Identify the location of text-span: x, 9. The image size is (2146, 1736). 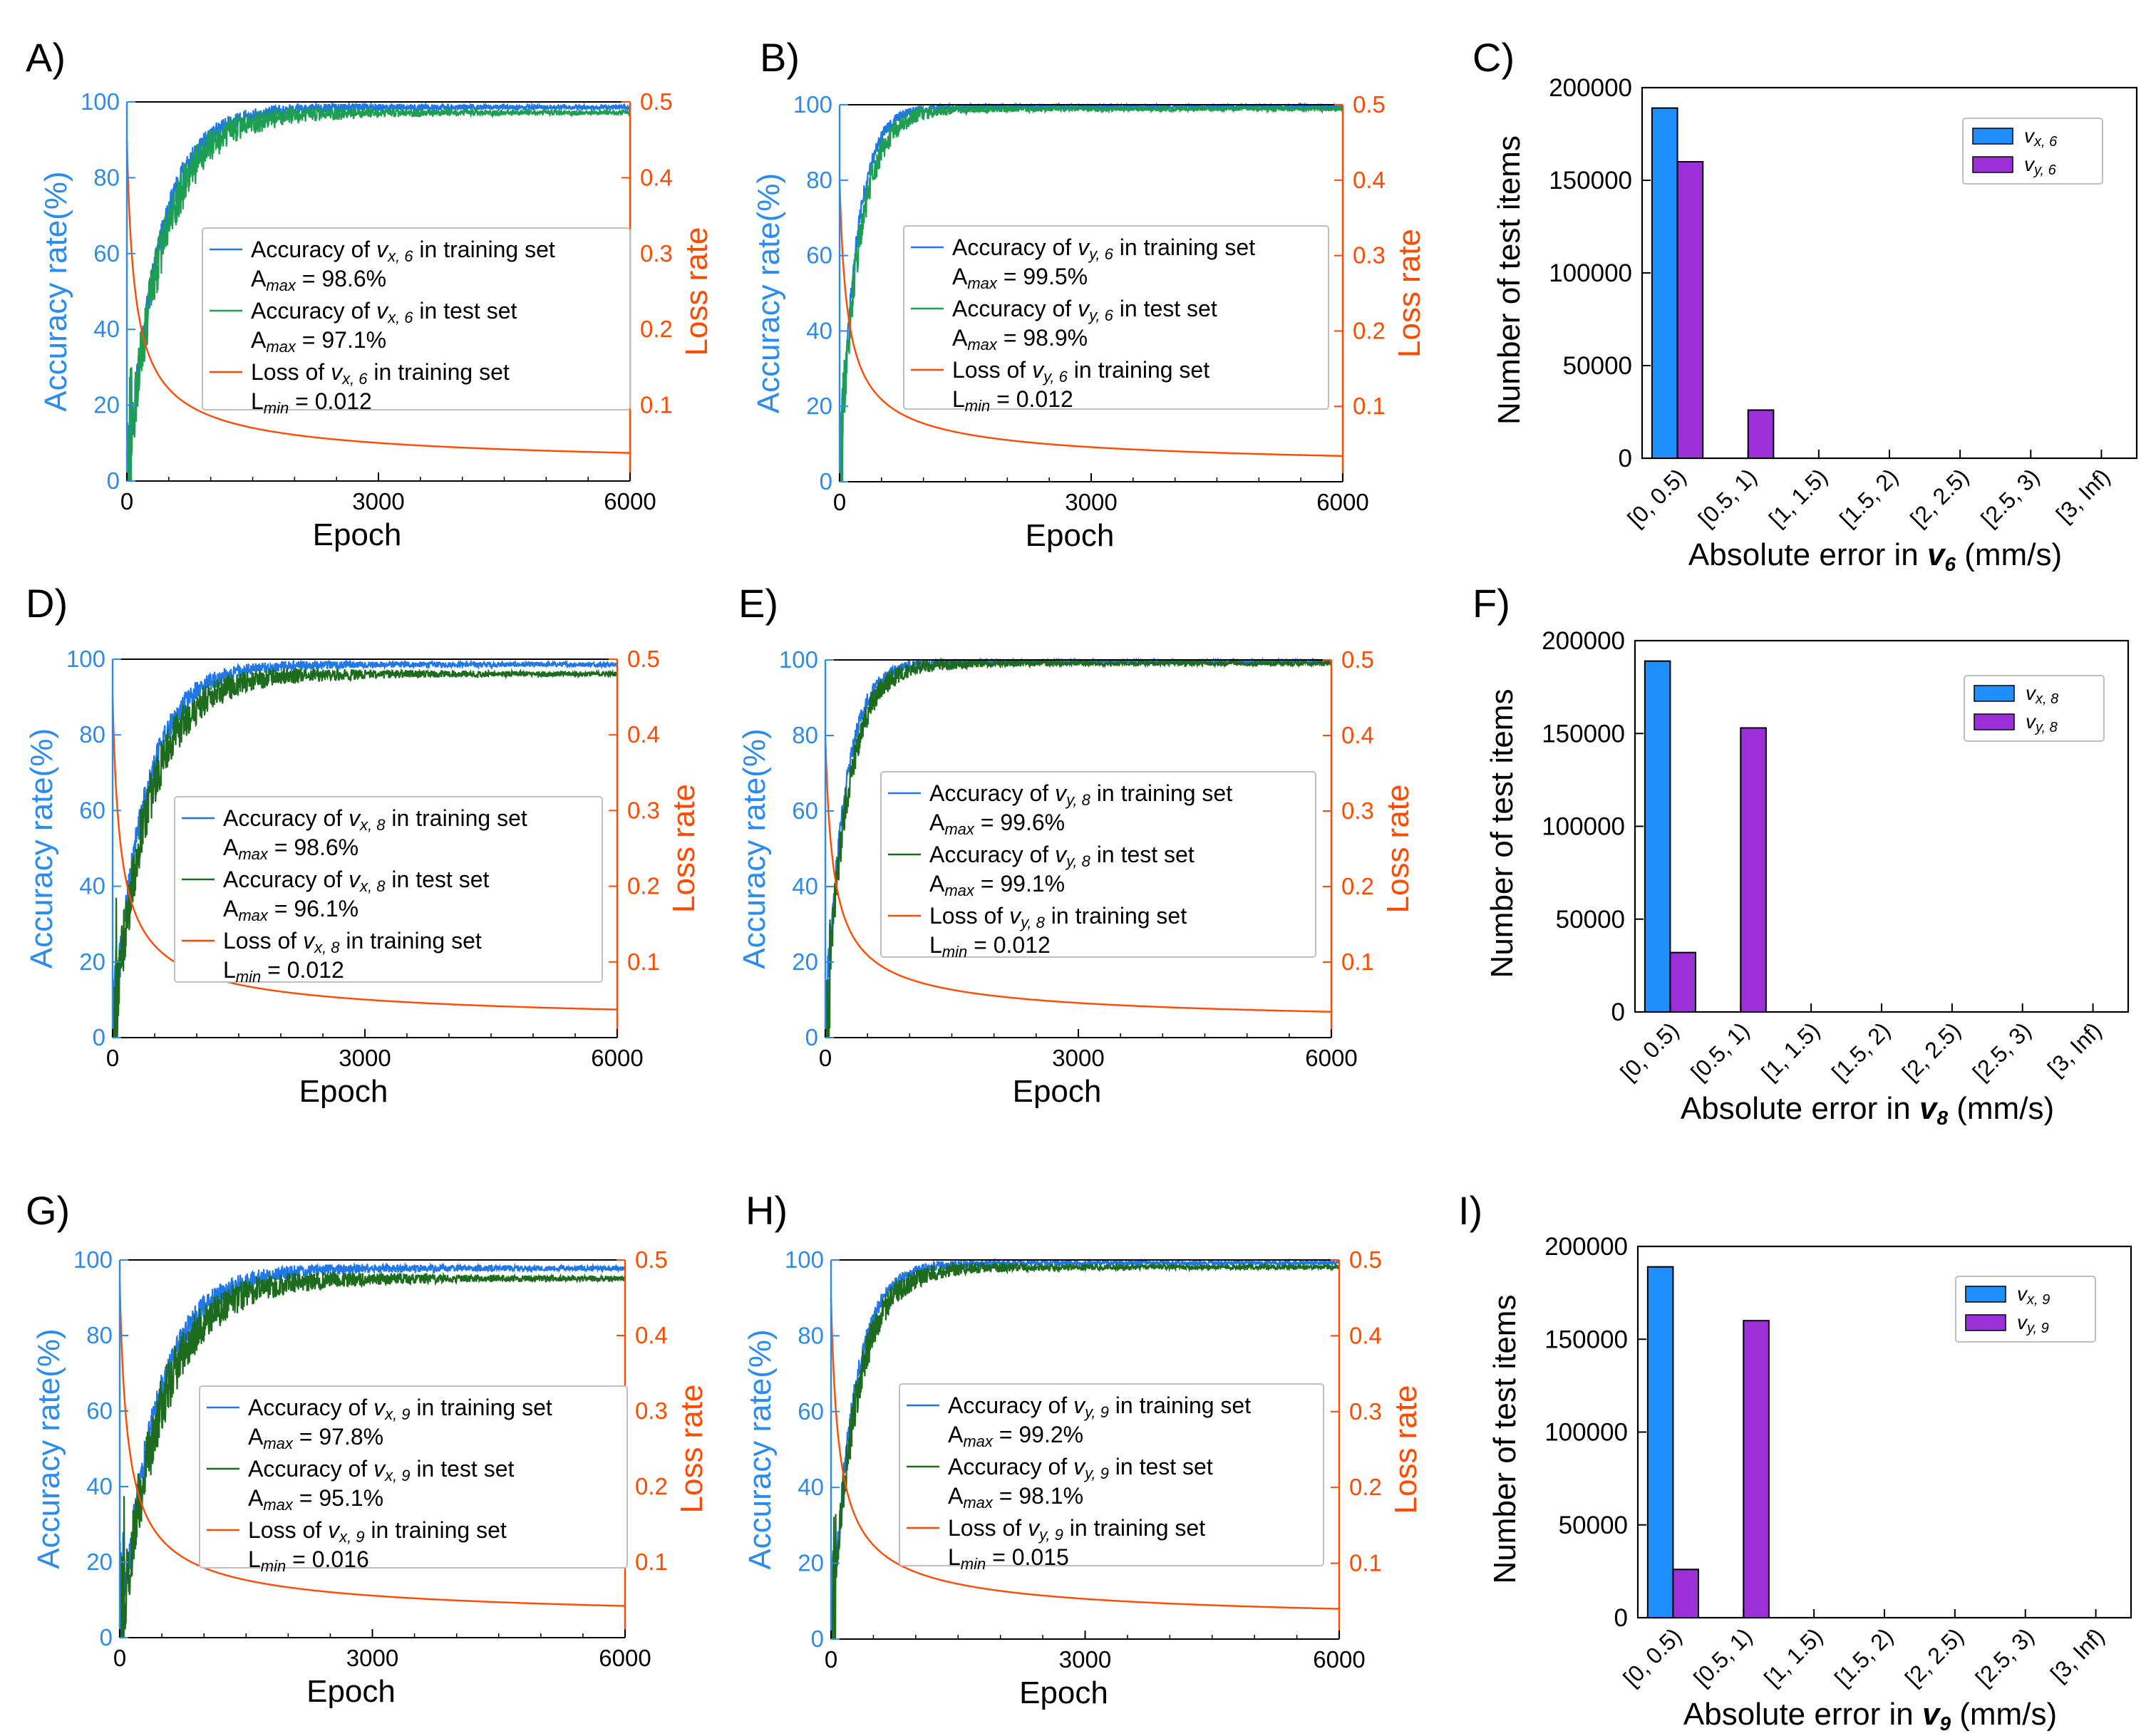
(2038, 1300).